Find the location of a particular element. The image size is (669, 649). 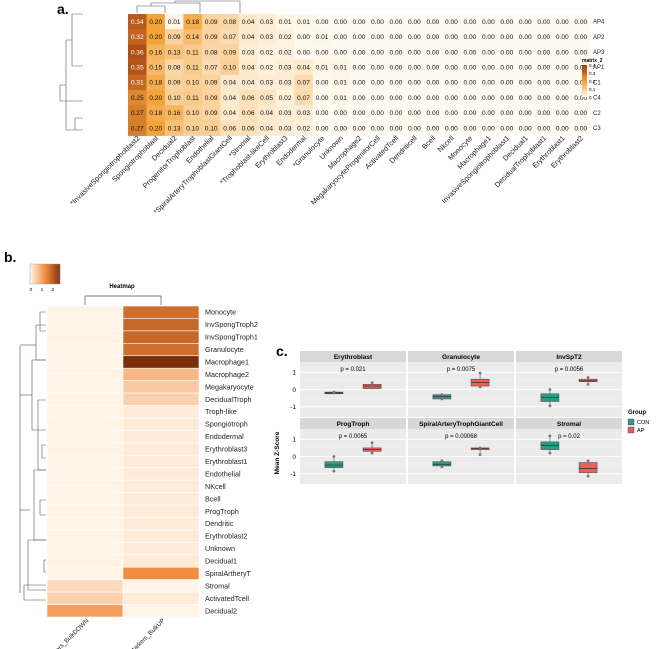

heatmap-a-row-label: AP4 is located at coordinates (599, 23).